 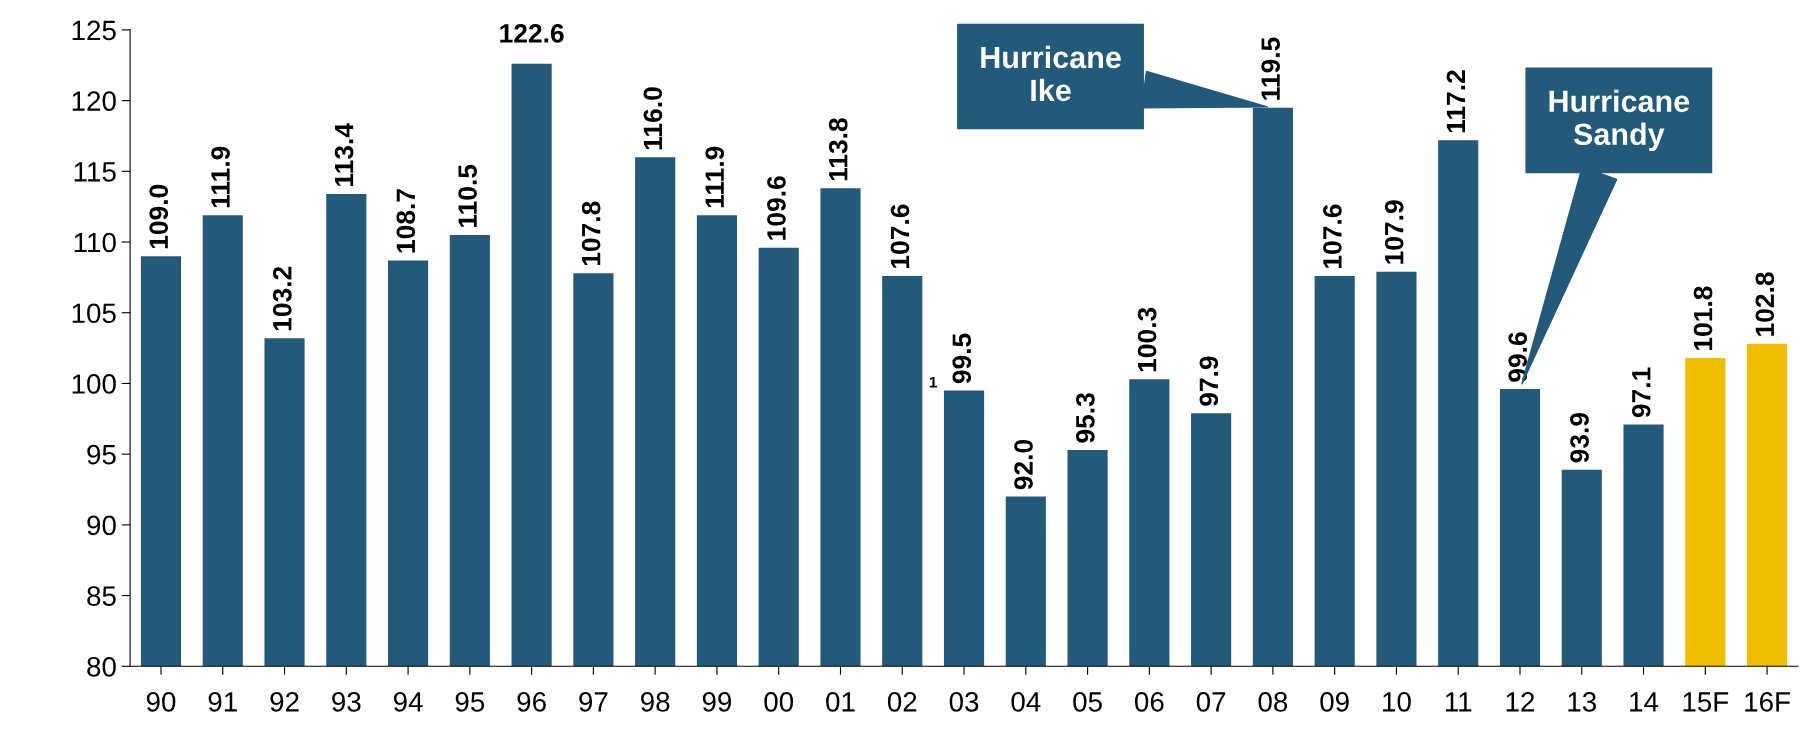 I want to click on x-tick-label: 11, so click(x=1458, y=702).